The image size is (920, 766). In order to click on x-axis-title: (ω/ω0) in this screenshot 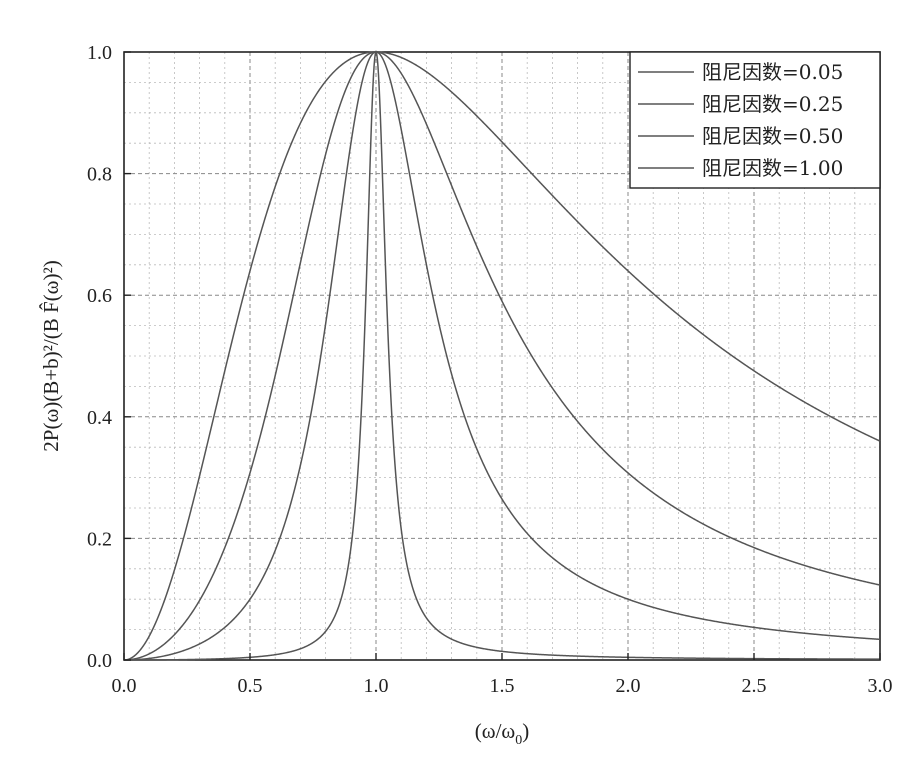, I will do `click(502, 733)`.